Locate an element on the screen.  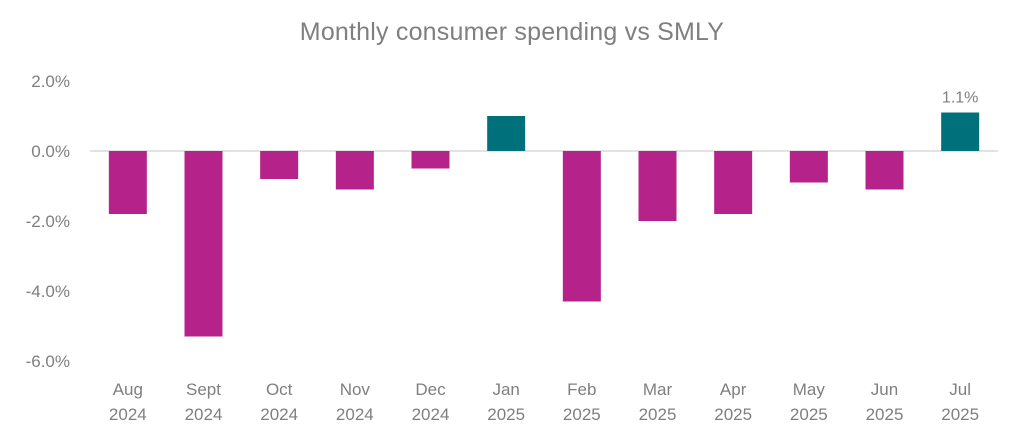
y-tick-label: -6.0% is located at coordinates (48, 361).